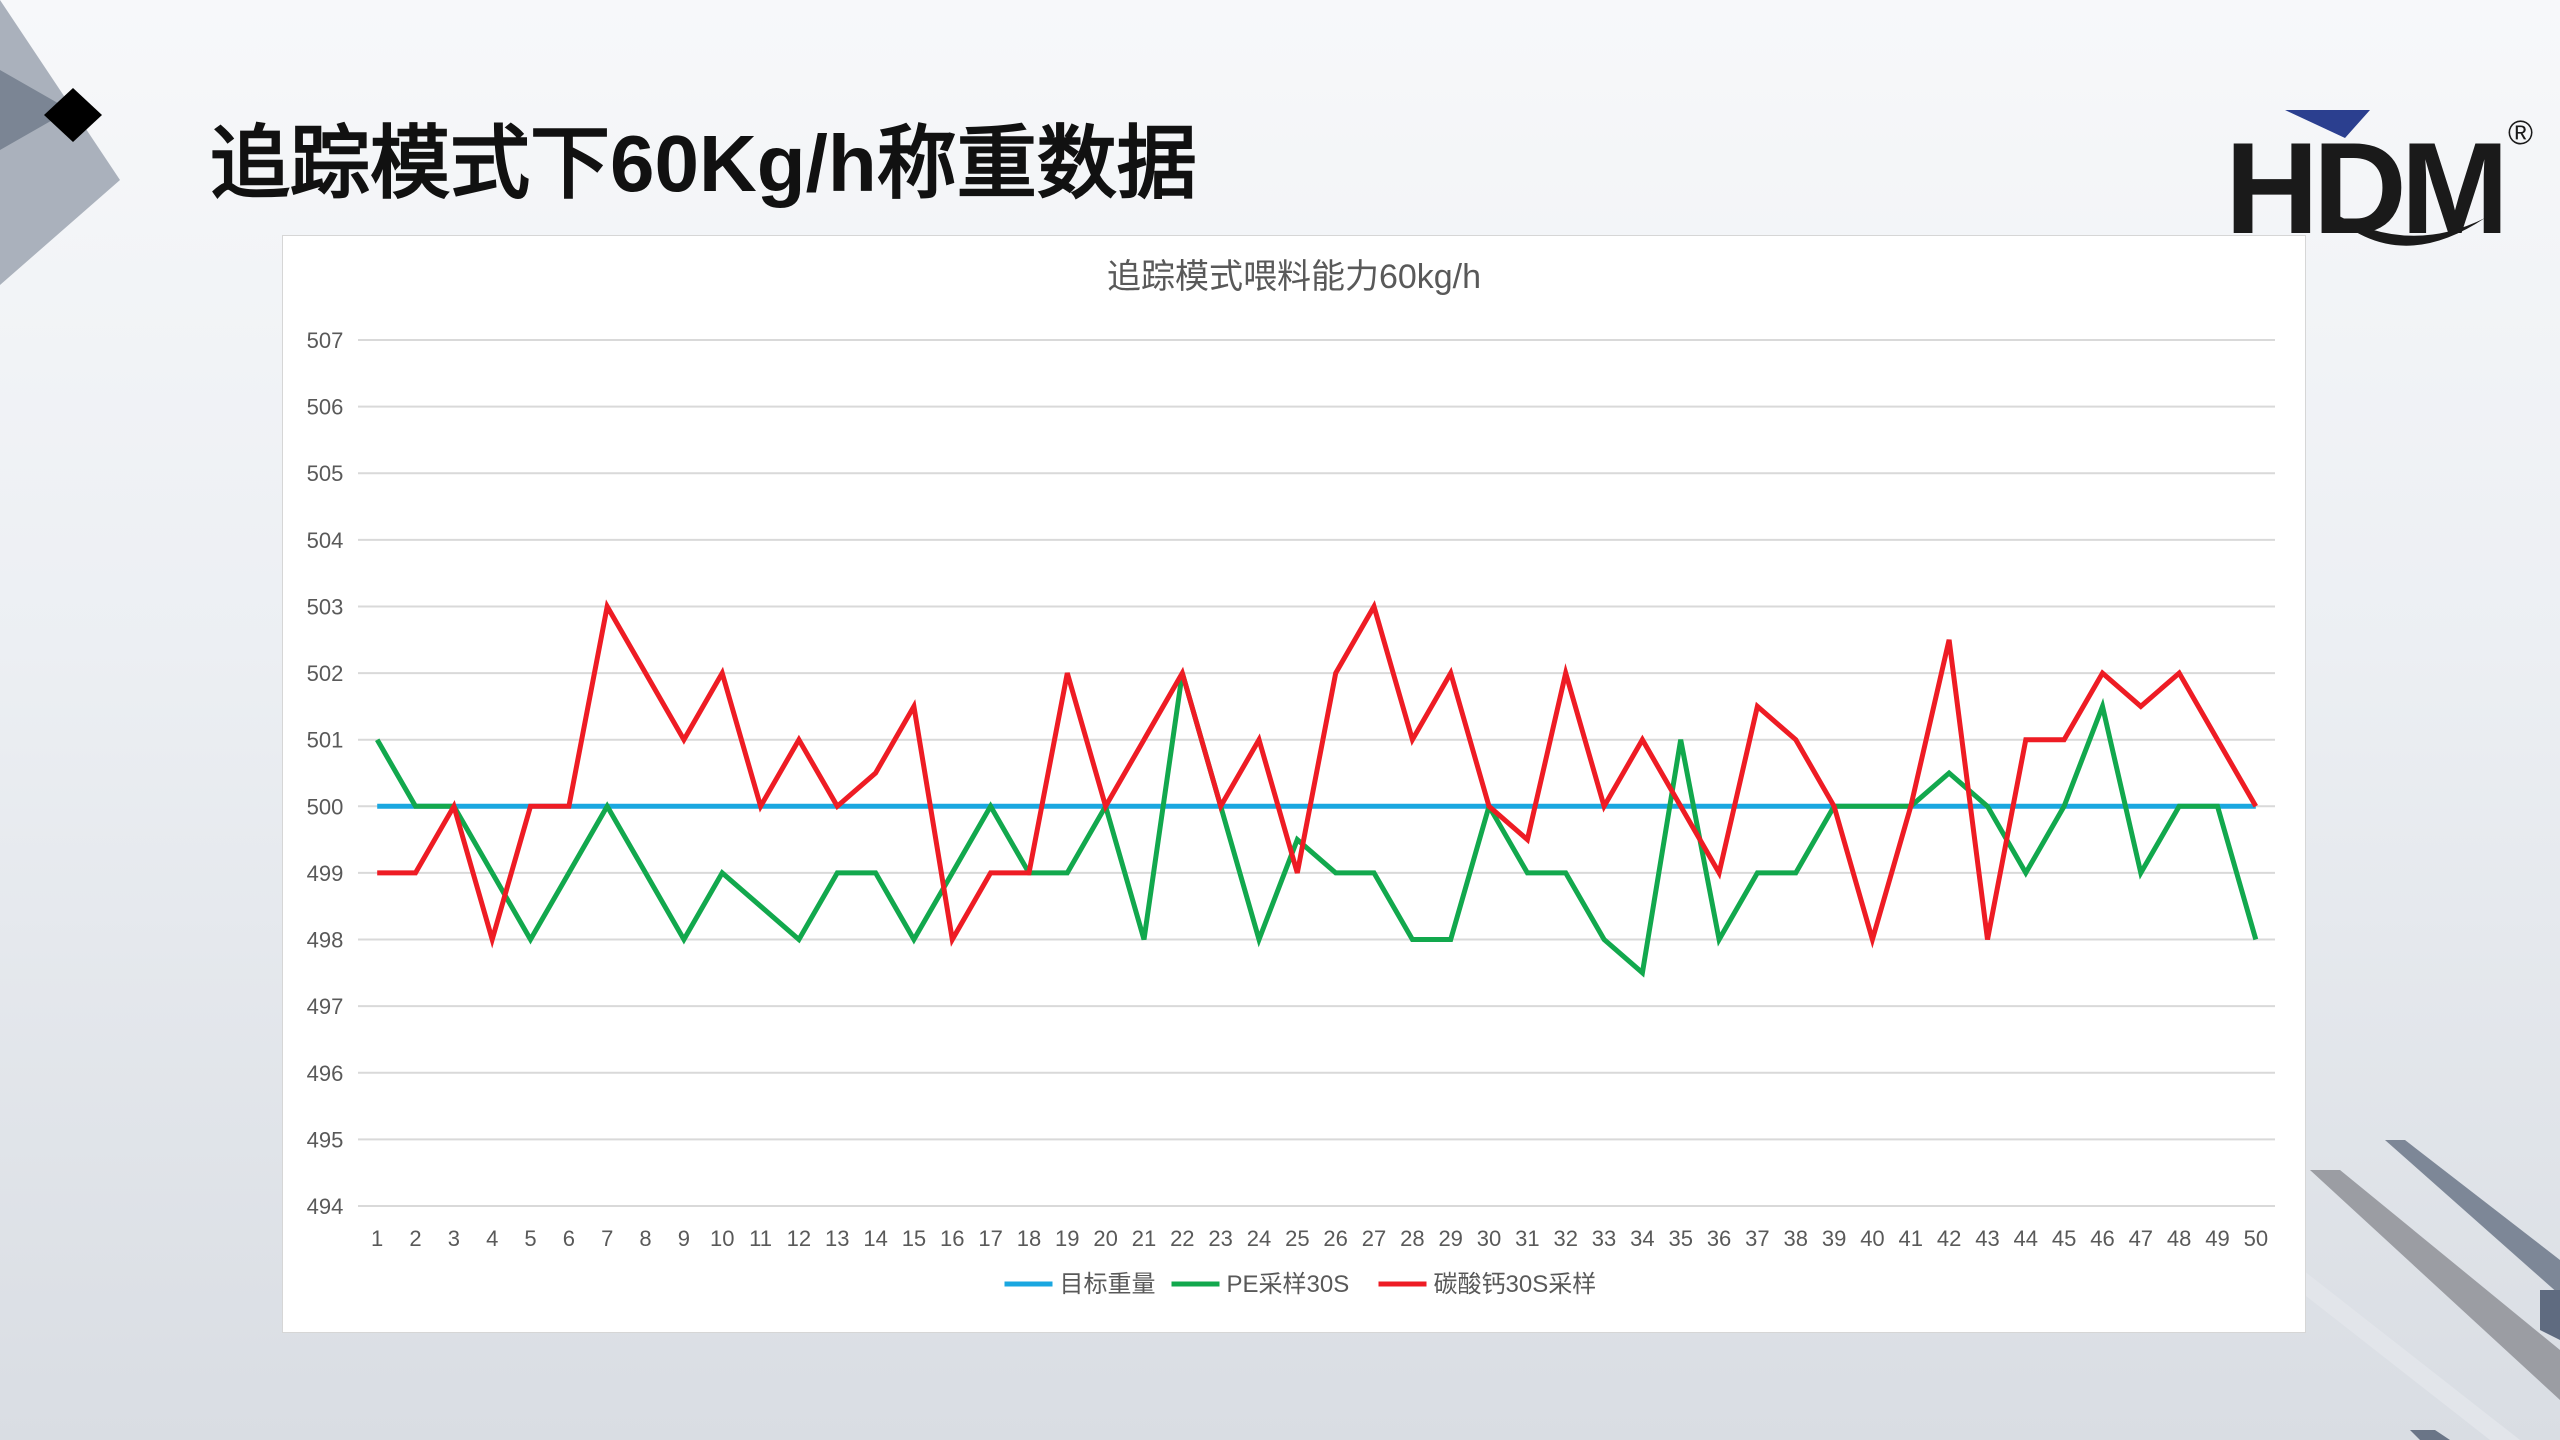  What do you see at coordinates (325, 1206) in the screenshot?
I see `y-tick-label: 494` at bounding box center [325, 1206].